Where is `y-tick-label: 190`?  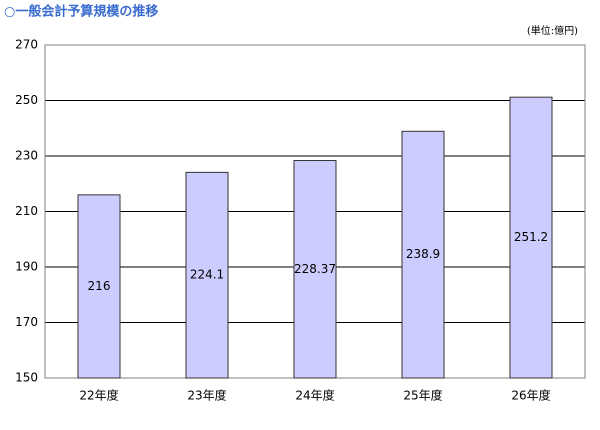 y-tick-label: 190 is located at coordinates (26, 267).